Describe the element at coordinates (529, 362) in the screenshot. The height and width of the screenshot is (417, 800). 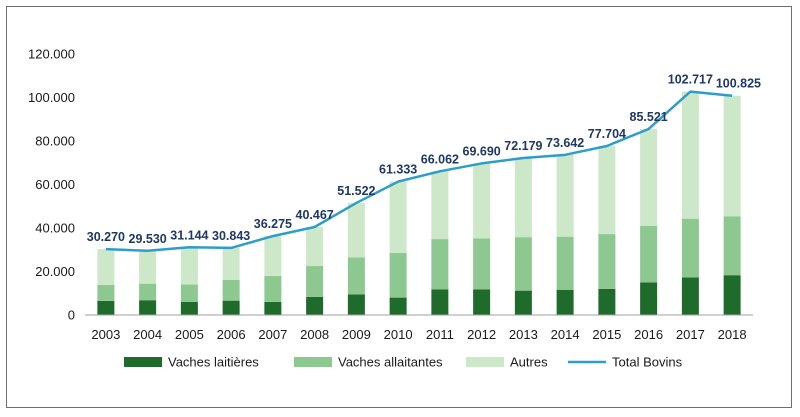
I see `legend-label: Autres` at that location.